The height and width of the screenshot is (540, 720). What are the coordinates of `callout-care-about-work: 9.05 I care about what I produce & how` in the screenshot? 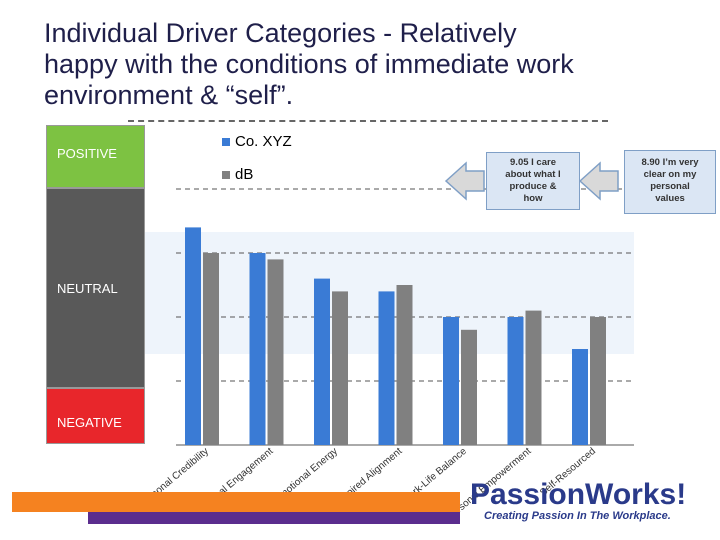 It's located at (533, 181).